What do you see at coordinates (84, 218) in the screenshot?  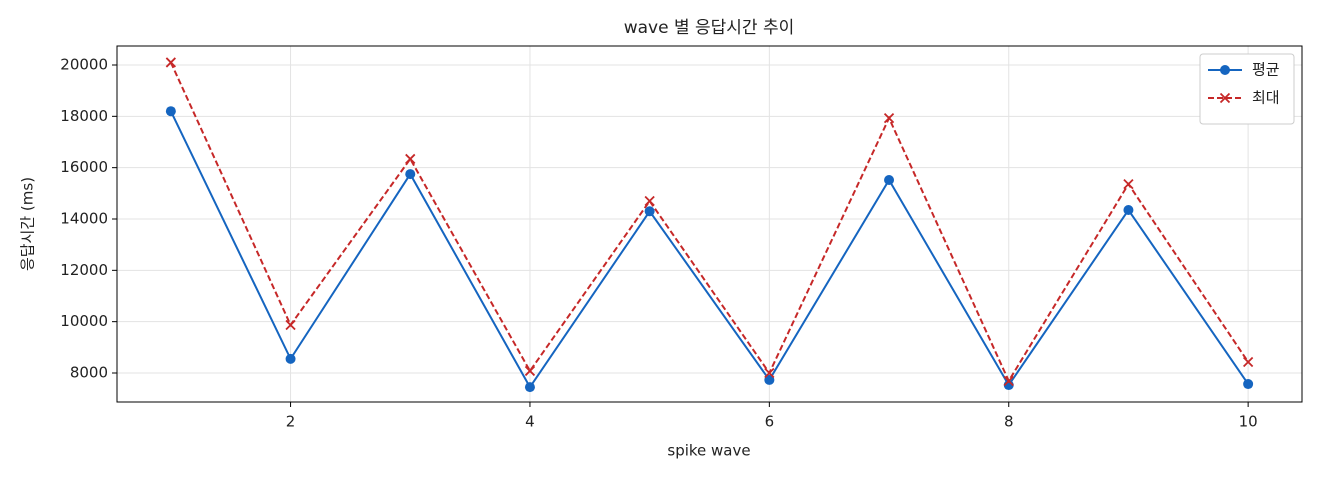 I see `y-tick-label: 14000` at bounding box center [84, 218].